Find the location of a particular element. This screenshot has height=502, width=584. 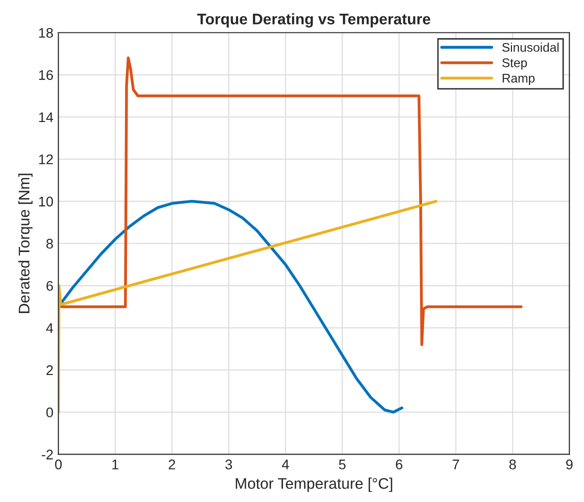

y-tick-label: 18 is located at coordinates (46, 33).